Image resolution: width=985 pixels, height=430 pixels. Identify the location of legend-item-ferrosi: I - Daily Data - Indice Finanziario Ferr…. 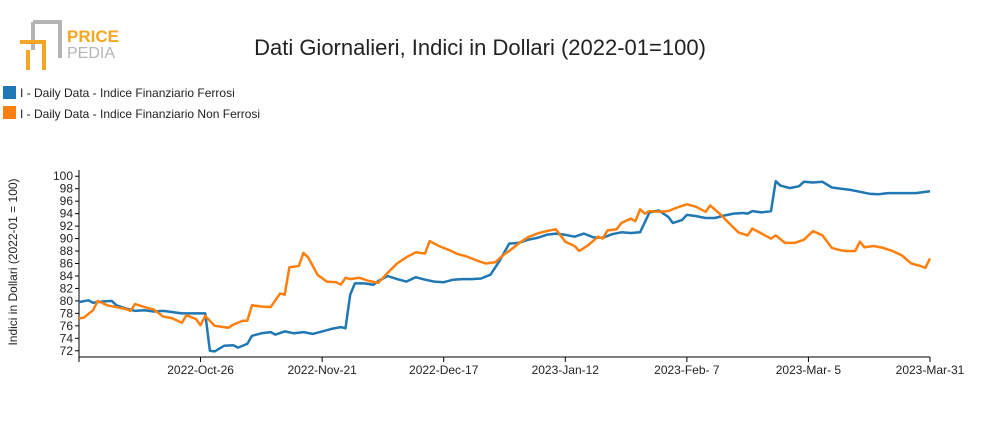
(119, 93).